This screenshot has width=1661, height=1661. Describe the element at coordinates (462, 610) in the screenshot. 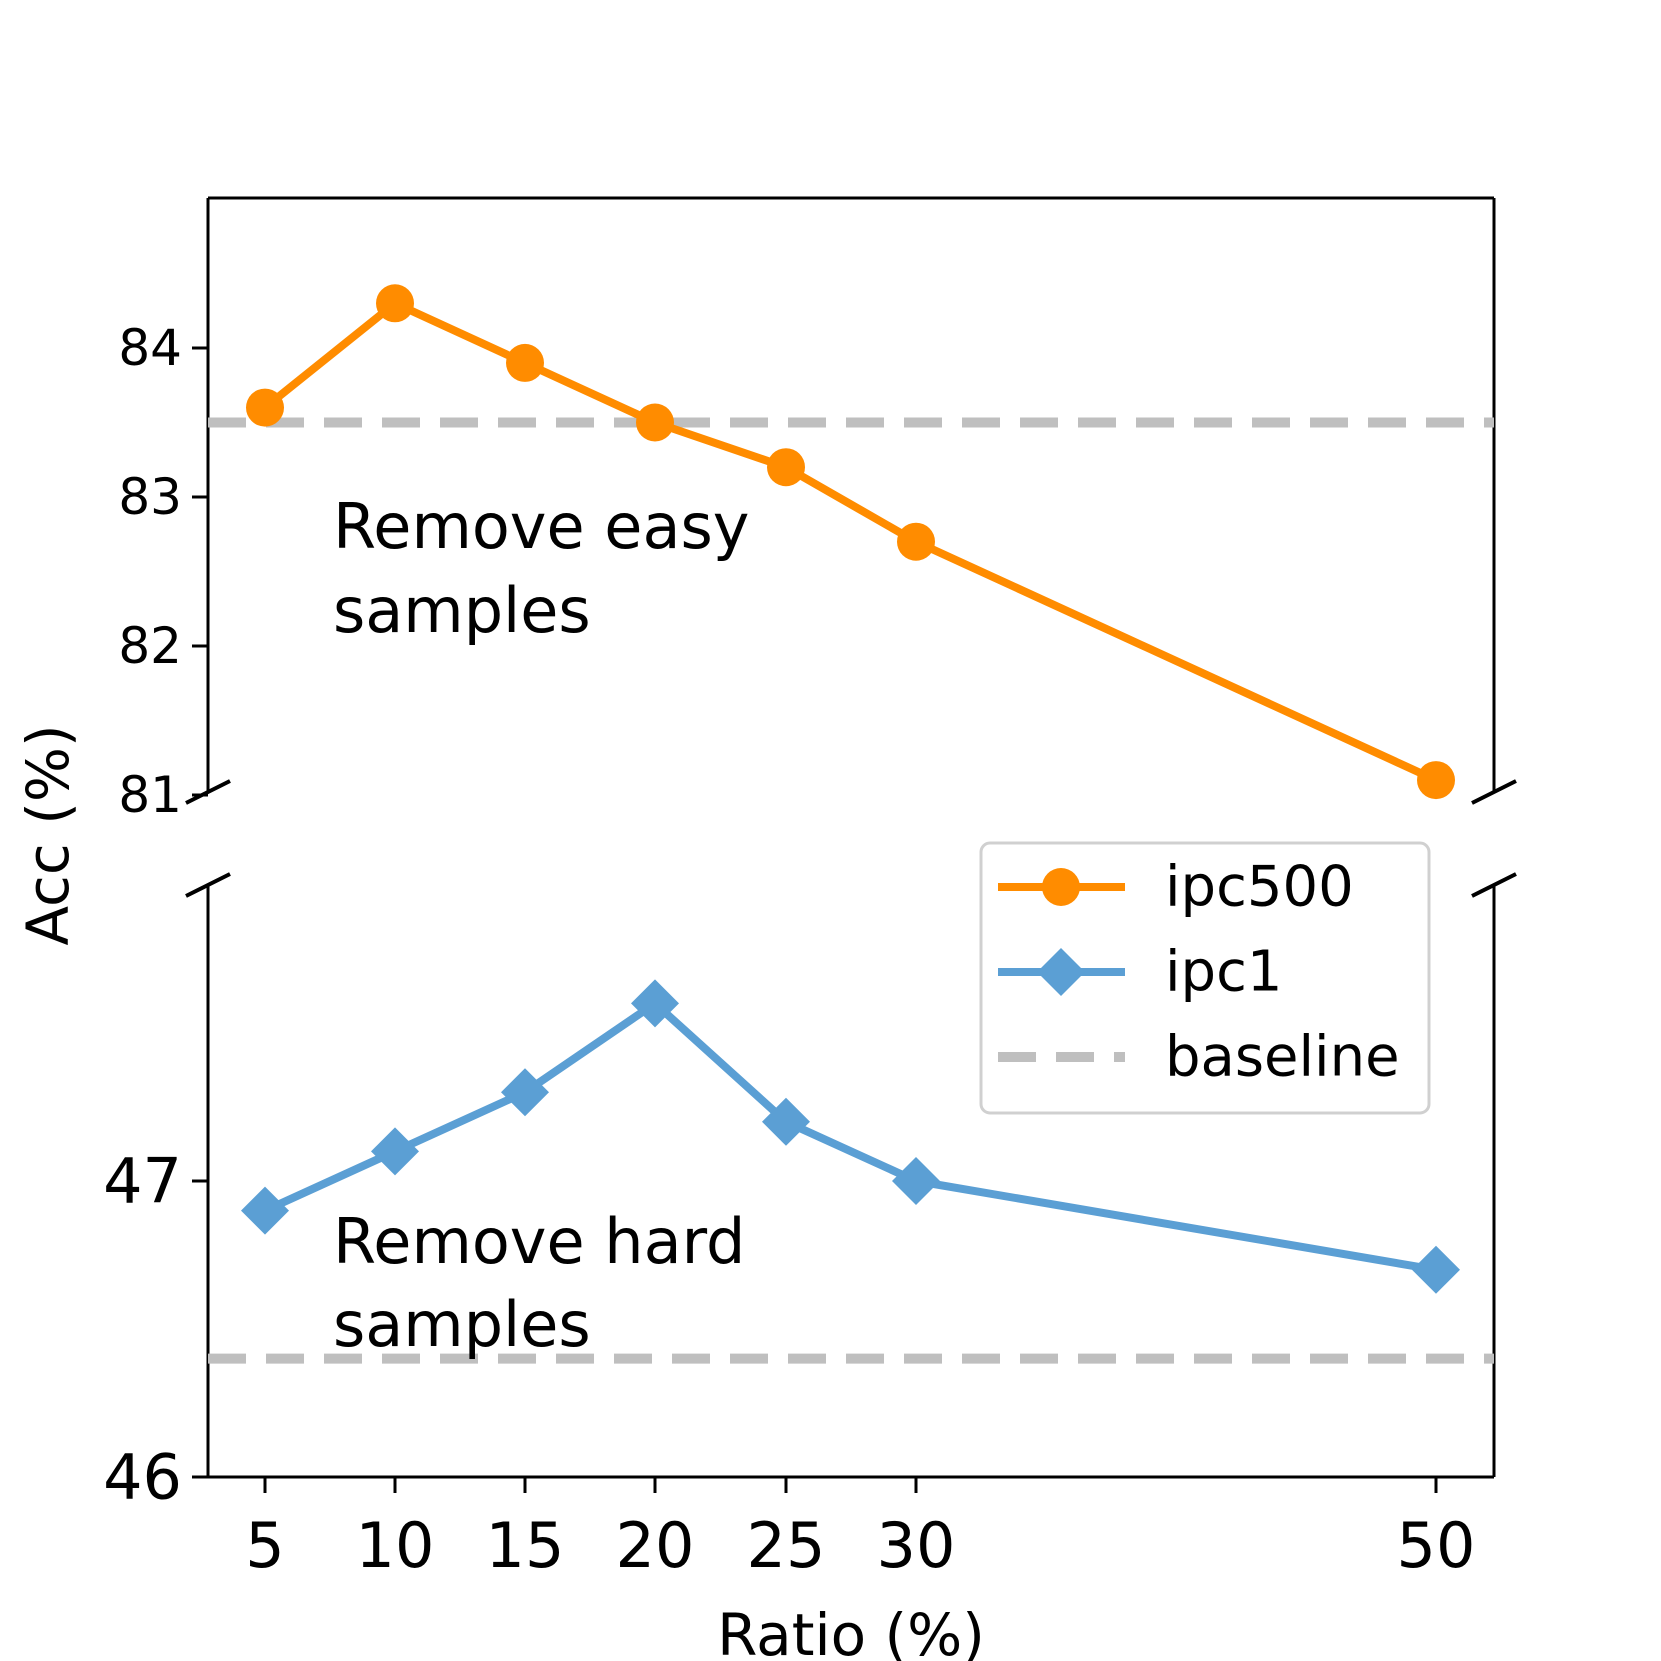

I see `annotation-top-line2: samples` at that location.